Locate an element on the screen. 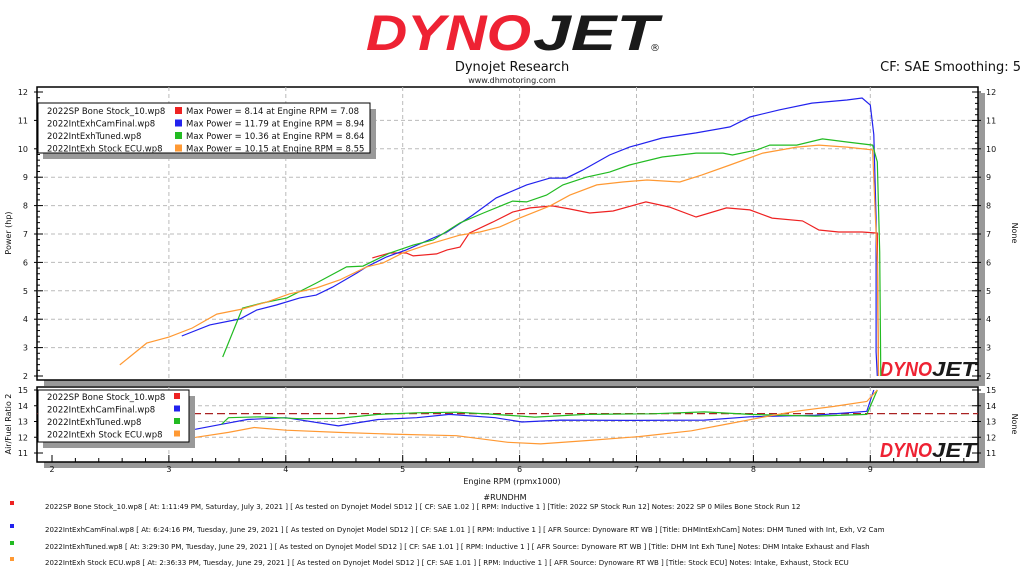 The height and width of the screenshot is (580, 1024). afr-right-tick-label: 12 is located at coordinates (991, 437).